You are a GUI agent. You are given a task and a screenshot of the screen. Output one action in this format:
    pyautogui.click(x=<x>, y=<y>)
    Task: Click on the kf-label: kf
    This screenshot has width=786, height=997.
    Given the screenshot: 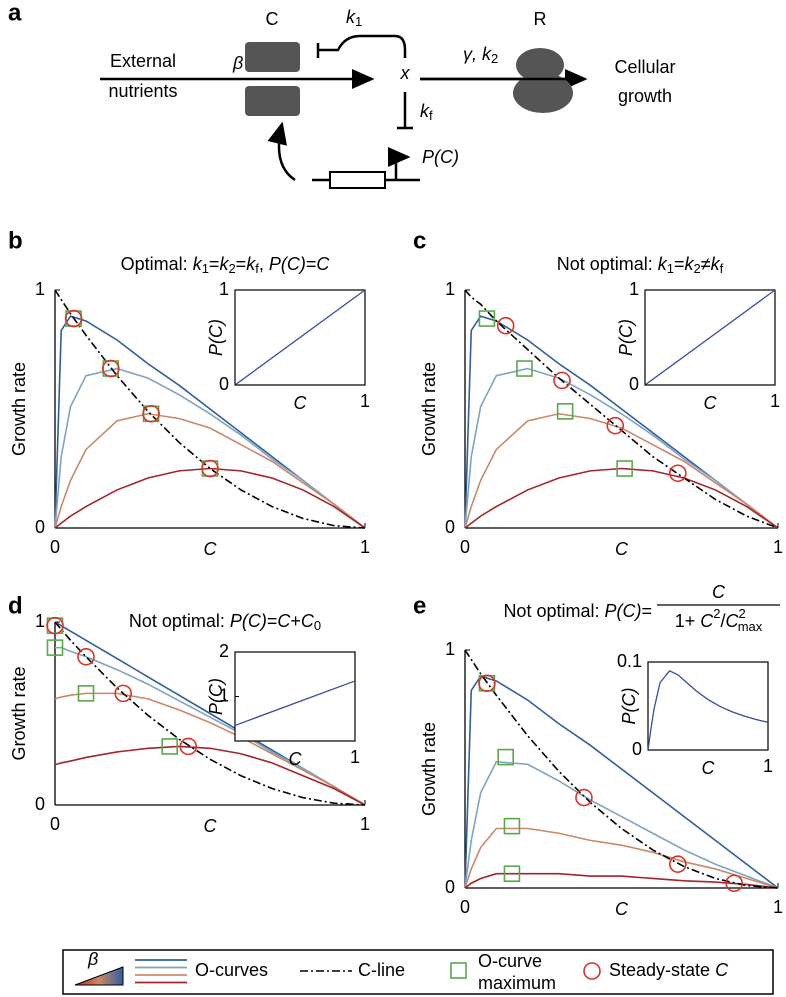 What is the action you would take?
    pyautogui.click(x=426, y=112)
    